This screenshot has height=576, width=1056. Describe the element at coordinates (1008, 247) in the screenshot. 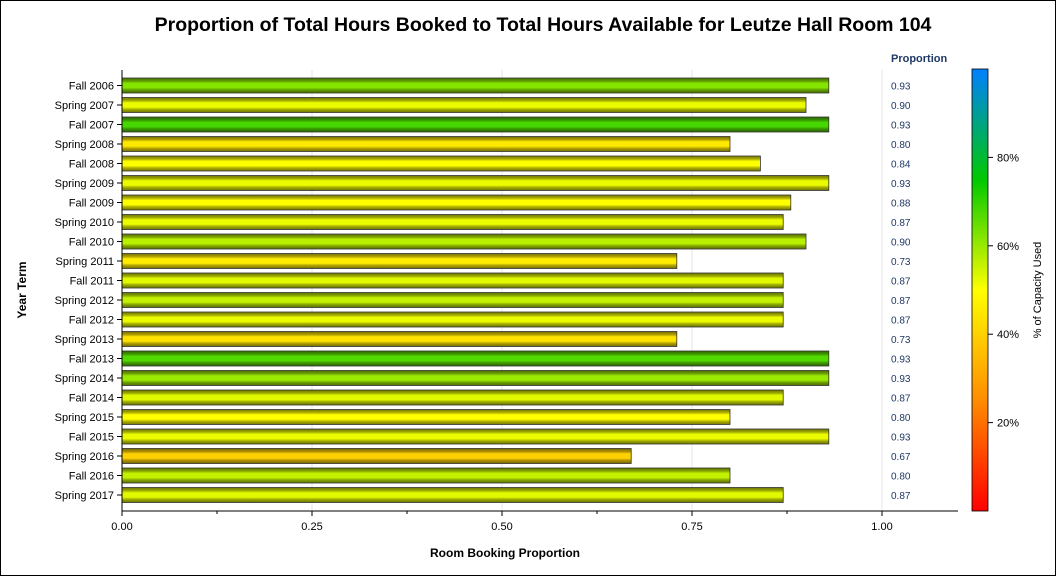

I see `colorbar-tick-label: 60%` at that location.